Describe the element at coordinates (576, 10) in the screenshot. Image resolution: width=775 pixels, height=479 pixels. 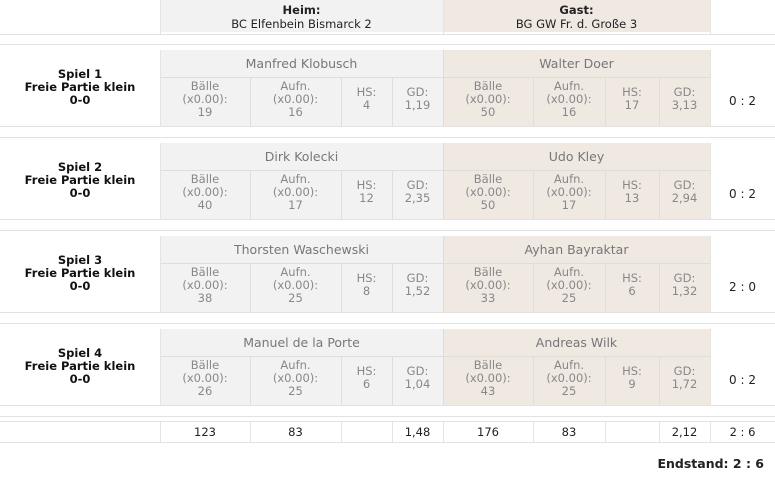
I see `guest-label: Gast:` at that location.